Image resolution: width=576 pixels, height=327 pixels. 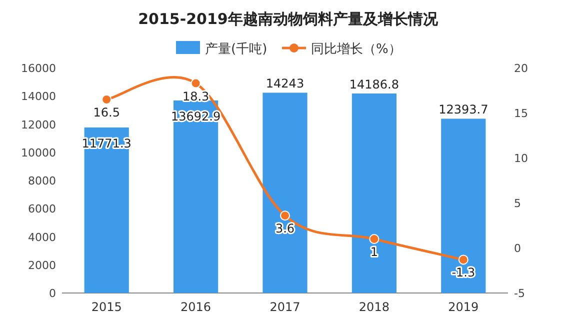 What do you see at coordinates (517, 203) in the screenshot?
I see `y2-tick-label: 5` at bounding box center [517, 203].